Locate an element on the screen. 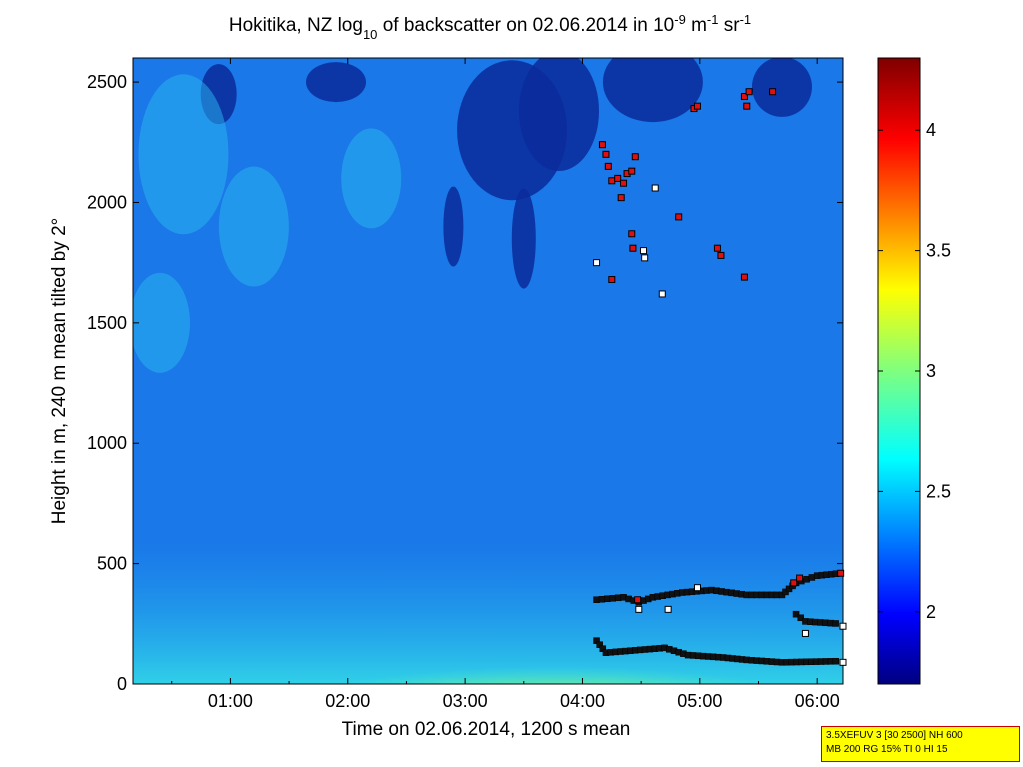 The width and height of the screenshot is (1023, 767). y-axis-label: Height in m, 240 m mean tilted by 2° is located at coordinates (59, 371).